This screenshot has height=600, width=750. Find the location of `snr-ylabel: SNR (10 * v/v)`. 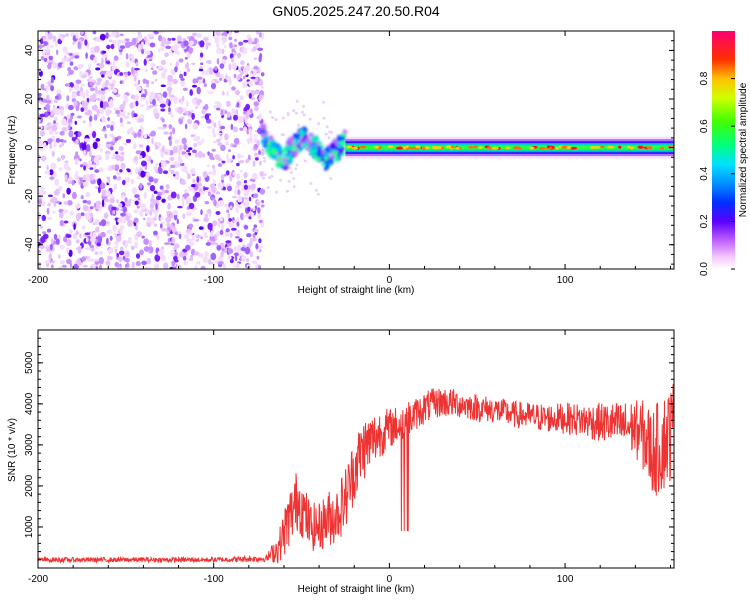

snr-ylabel: SNR (10 * v/v) is located at coordinates (12, 450).